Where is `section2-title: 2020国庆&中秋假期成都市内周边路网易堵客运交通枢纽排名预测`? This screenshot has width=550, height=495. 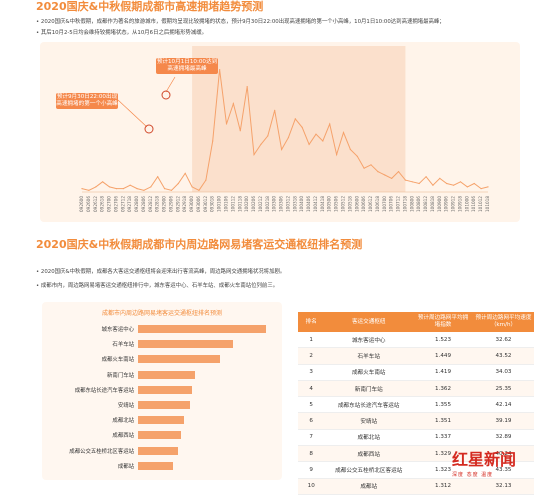 section2-title: 2020国庆&中秋假期成都市内周边路网易堵客运交通枢纽排名预测 is located at coordinates (199, 244).